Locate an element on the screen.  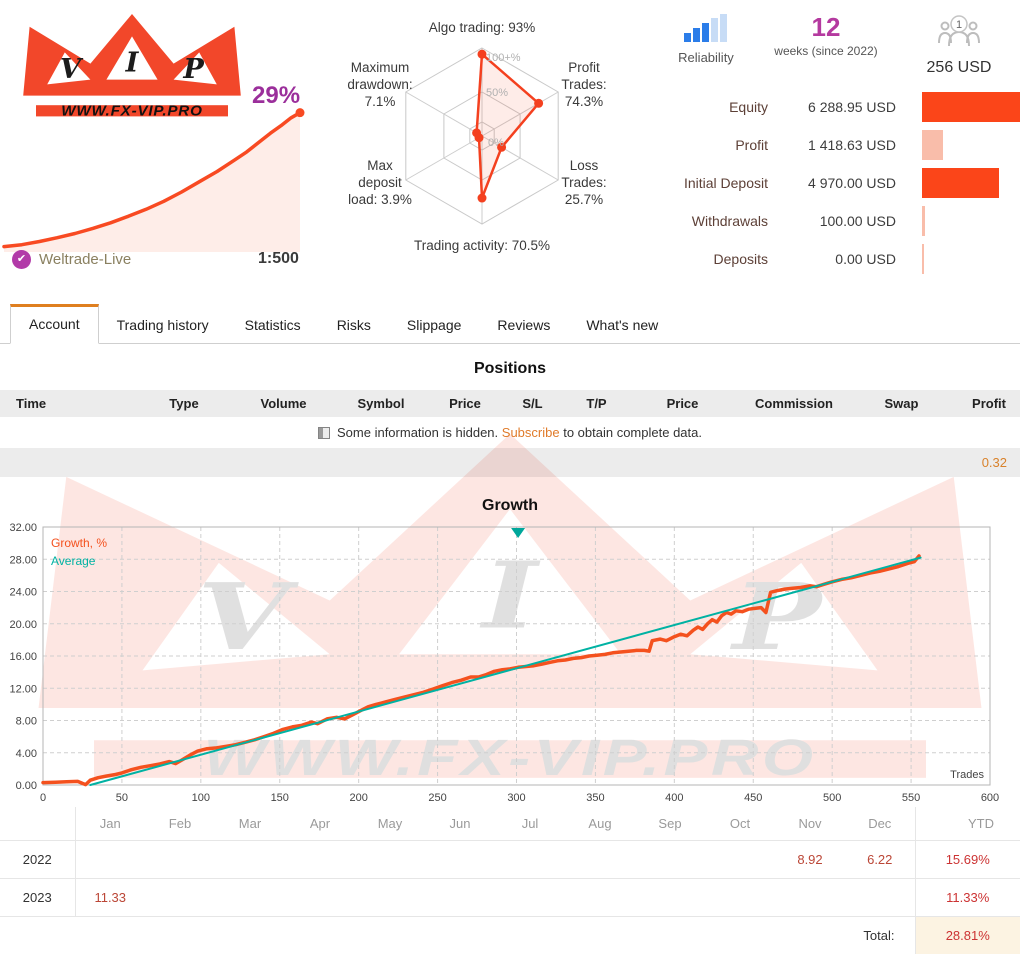
verified-check-icon: ✔ is located at coordinates (21, 259).